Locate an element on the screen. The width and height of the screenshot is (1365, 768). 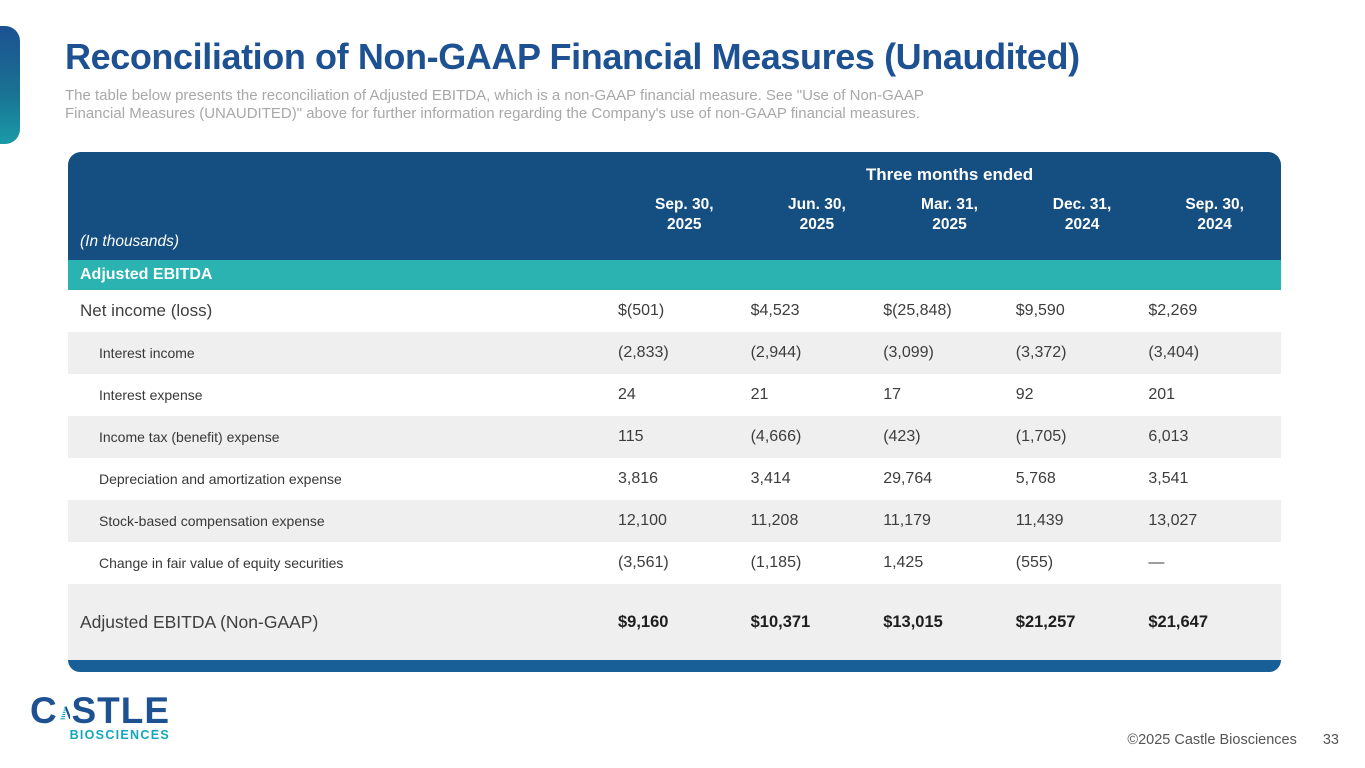
logo-subtext: BIOSCIENCES is located at coordinates (119, 735).